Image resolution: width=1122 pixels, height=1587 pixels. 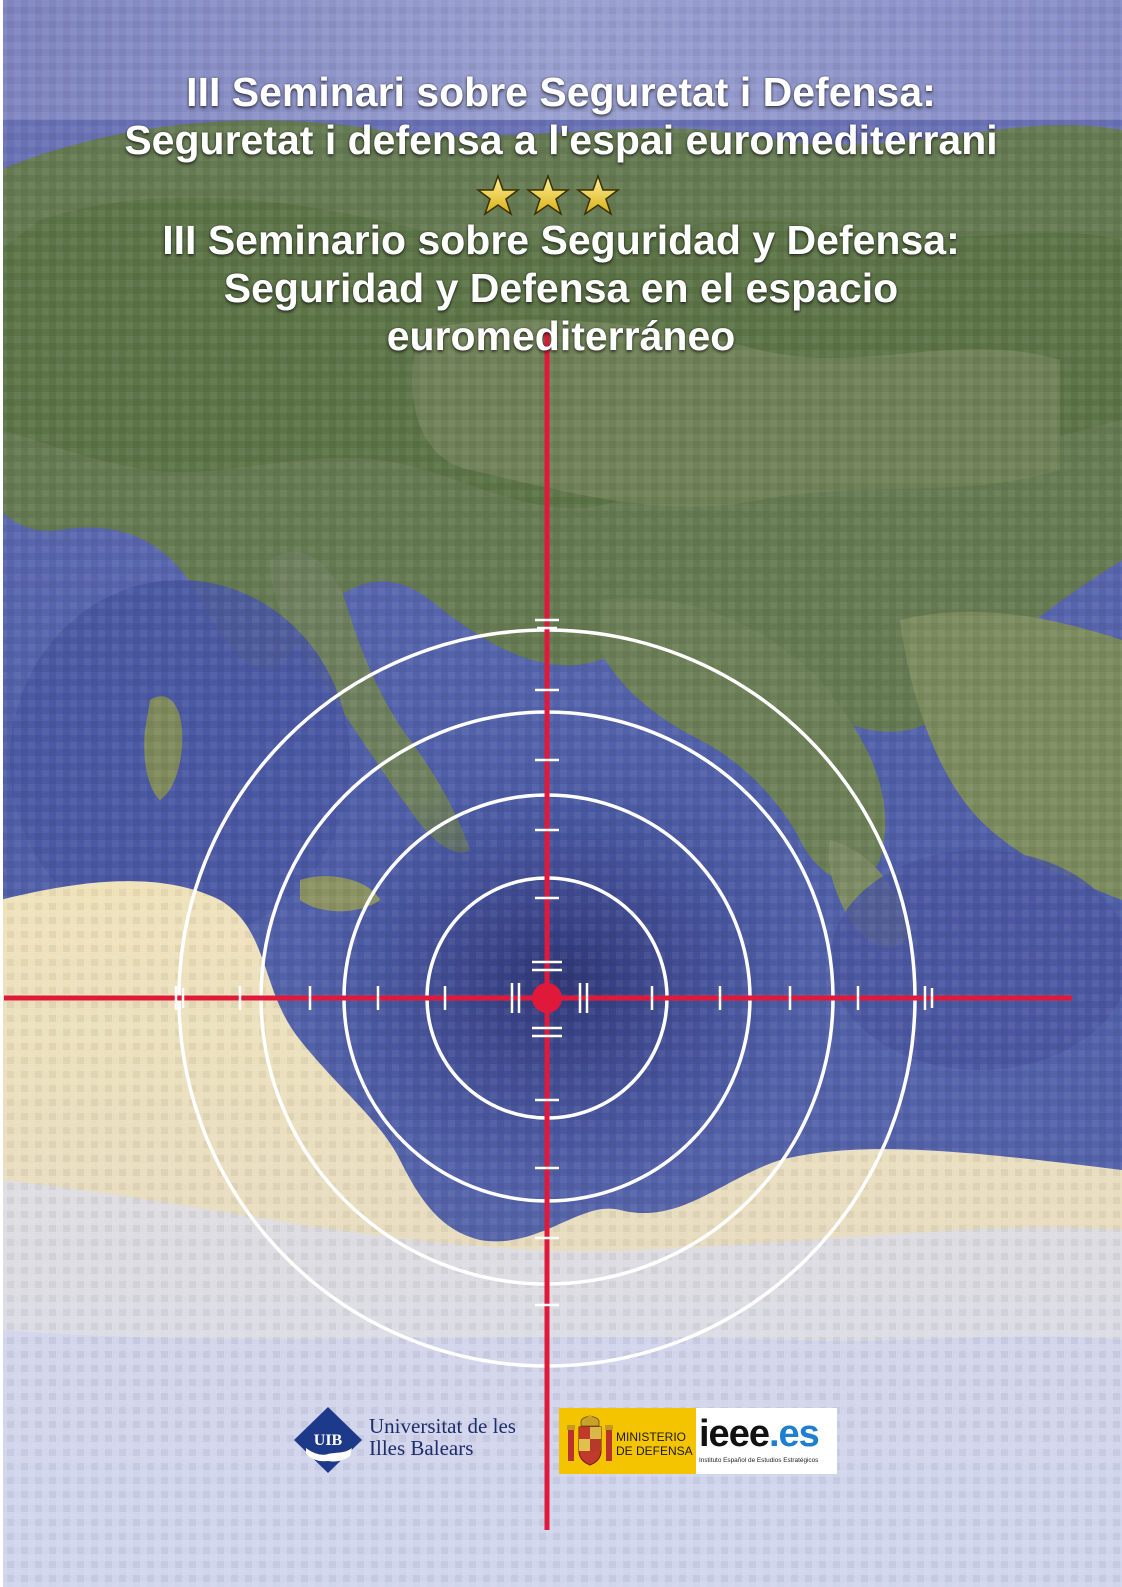 I want to click on ministerio-defensa-logo, so click(x=627, y=1441).